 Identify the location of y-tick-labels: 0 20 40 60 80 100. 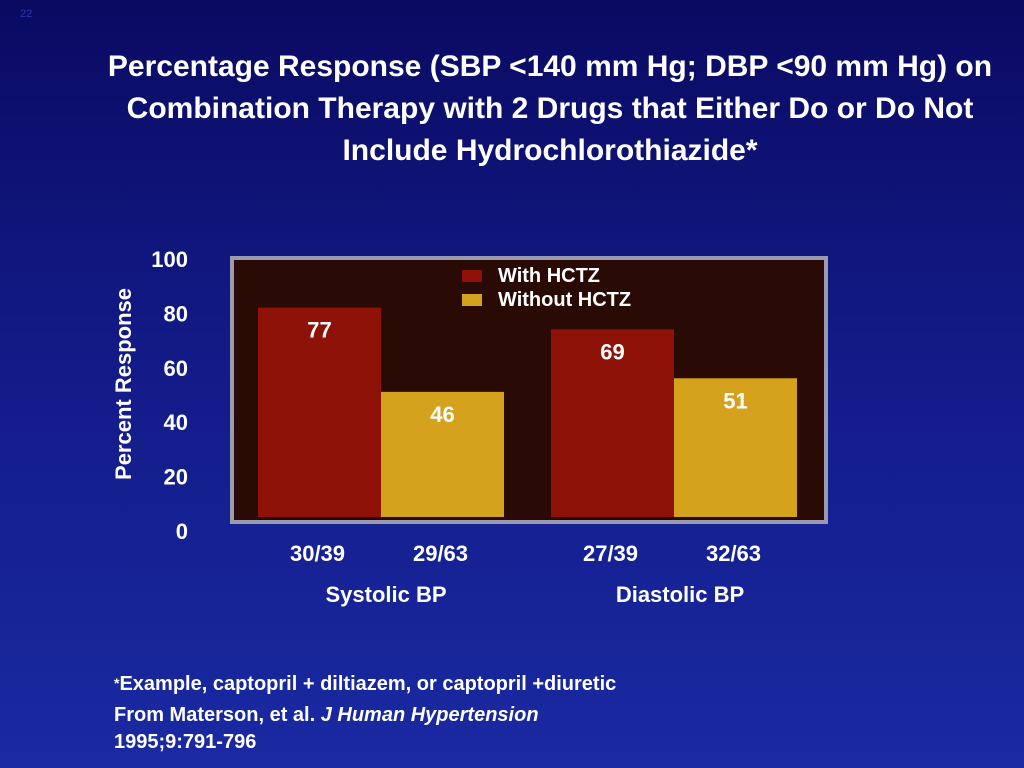
(169, 395).